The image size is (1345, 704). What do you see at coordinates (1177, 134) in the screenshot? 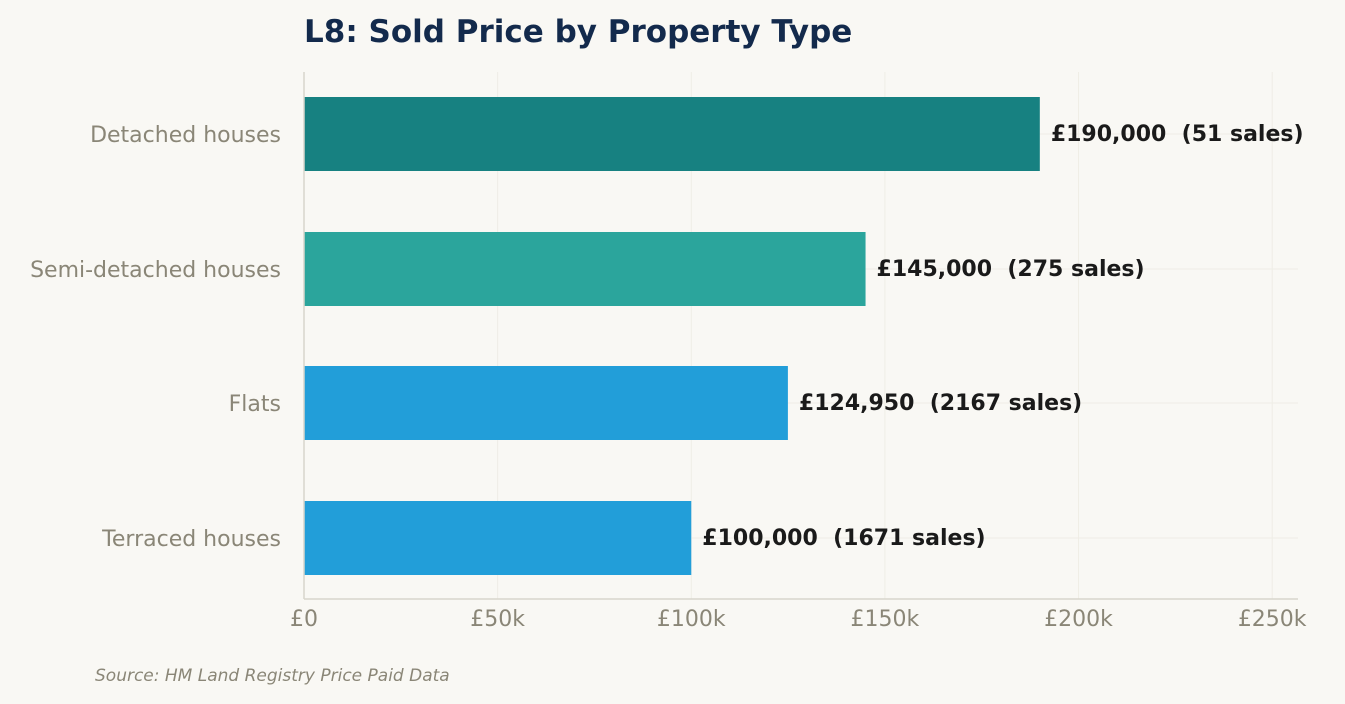
I see `data-label: £190,000 (51 sales)` at bounding box center [1177, 134].